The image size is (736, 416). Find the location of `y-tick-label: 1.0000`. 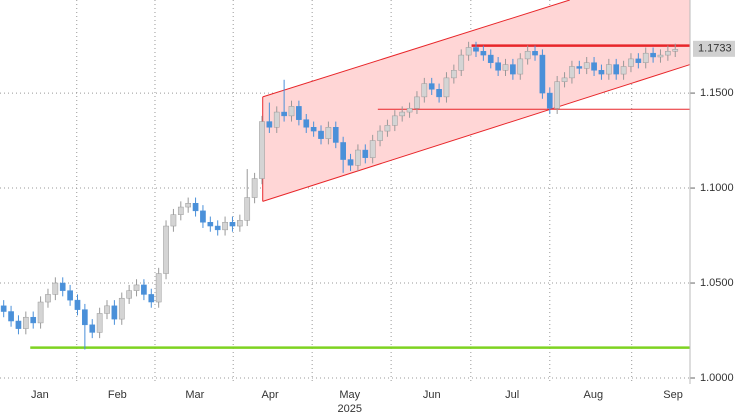

y-tick-label: 1.0000 is located at coordinates (717, 378).